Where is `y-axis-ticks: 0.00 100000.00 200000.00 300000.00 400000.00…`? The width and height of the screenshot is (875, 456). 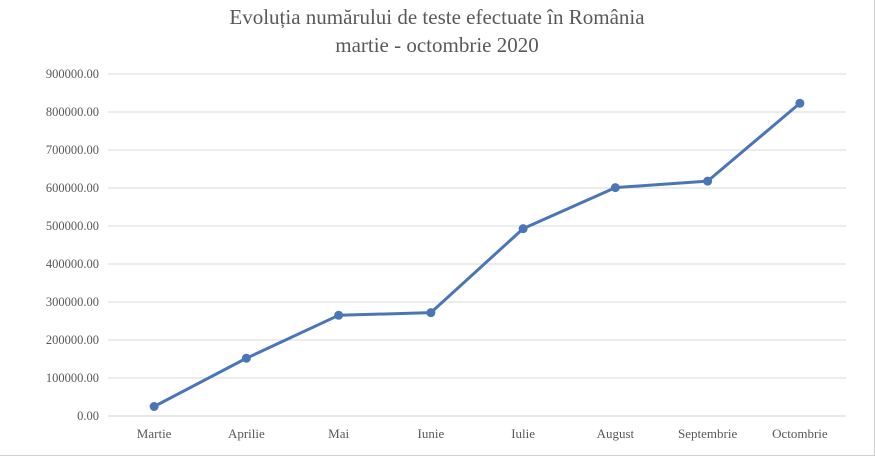
y-axis-ticks: 0.00 100000.00 200000.00 300000.00 400000.00… is located at coordinates (72, 245).